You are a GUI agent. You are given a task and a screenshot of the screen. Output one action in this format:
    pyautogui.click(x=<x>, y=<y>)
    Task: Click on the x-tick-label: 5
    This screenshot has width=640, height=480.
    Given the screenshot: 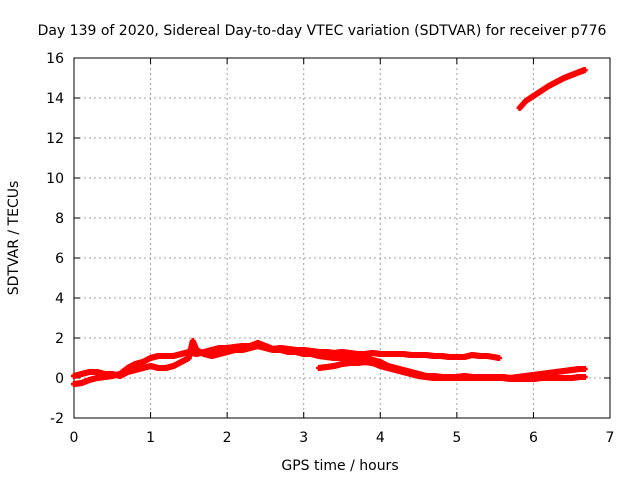 What is the action you would take?
    pyautogui.click(x=456, y=438)
    